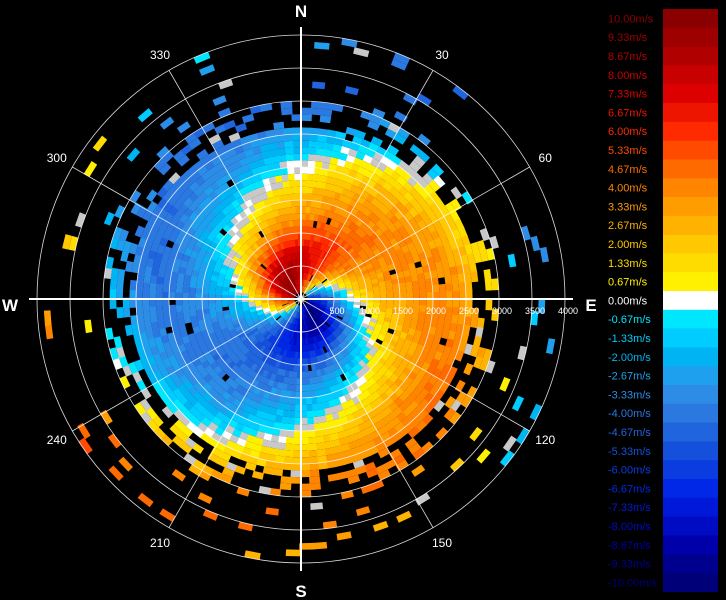 This screenshot has width=726, height=600. I want to click on colorbar-label: -9.33m/s, so click(629, 565).